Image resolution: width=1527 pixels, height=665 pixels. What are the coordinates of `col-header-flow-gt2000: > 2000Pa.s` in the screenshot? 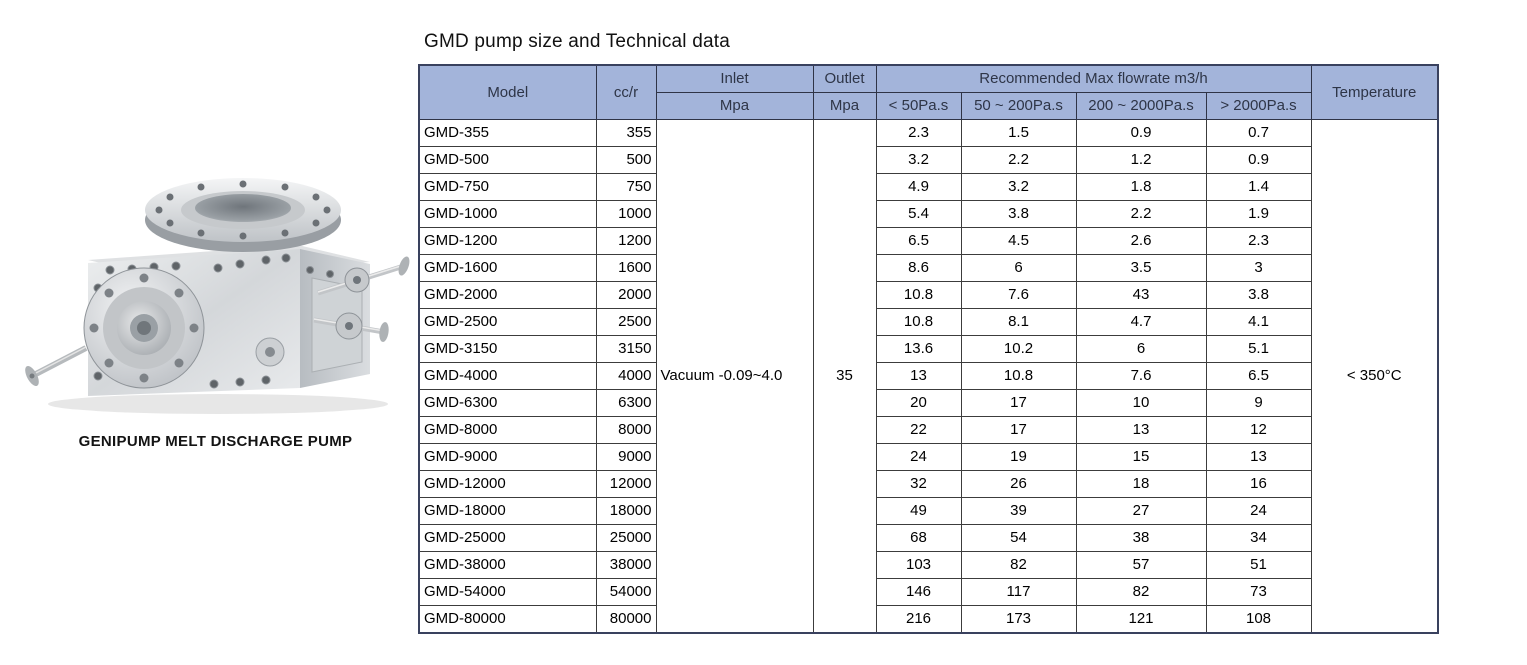 It's located at (1258, 106).